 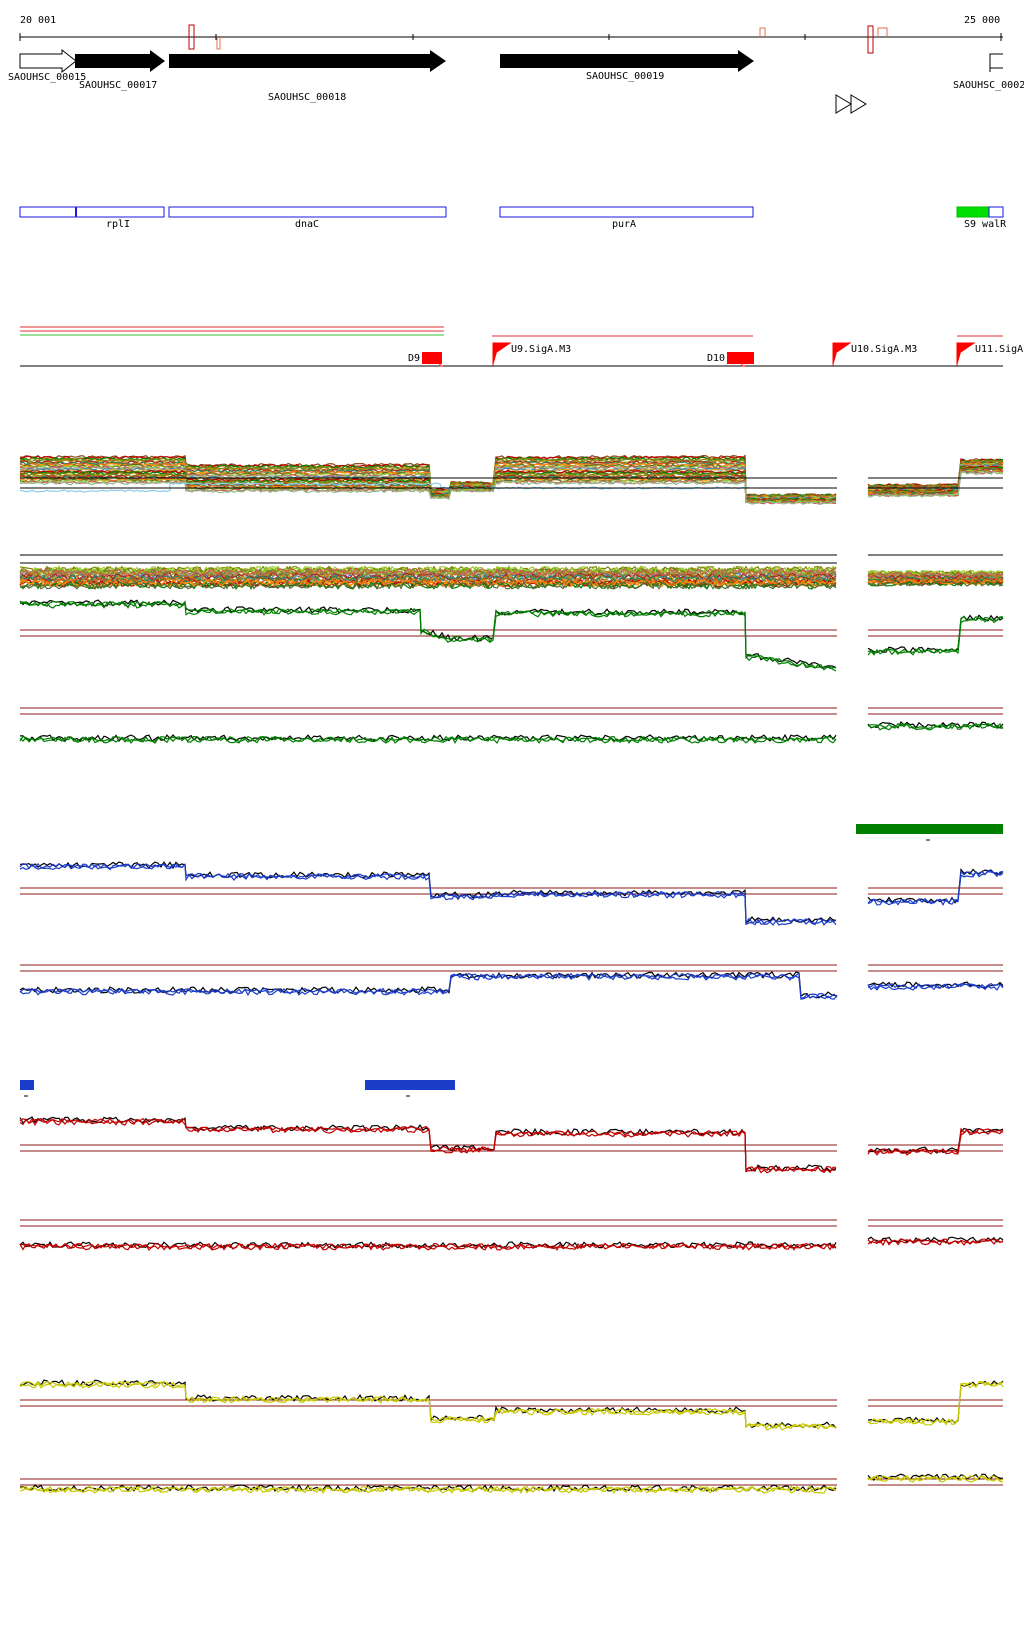 What do you see at coordinates (307, 97) in the screenshot?
I see `gene-label-00018: SAOUHSC_00018` at bounding box center [307, 97].